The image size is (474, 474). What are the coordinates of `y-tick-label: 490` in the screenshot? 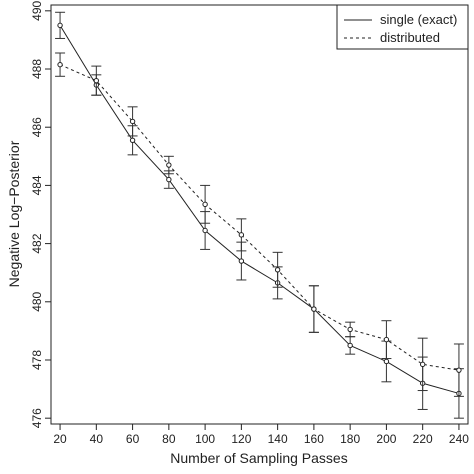 It's located at (37, 10).